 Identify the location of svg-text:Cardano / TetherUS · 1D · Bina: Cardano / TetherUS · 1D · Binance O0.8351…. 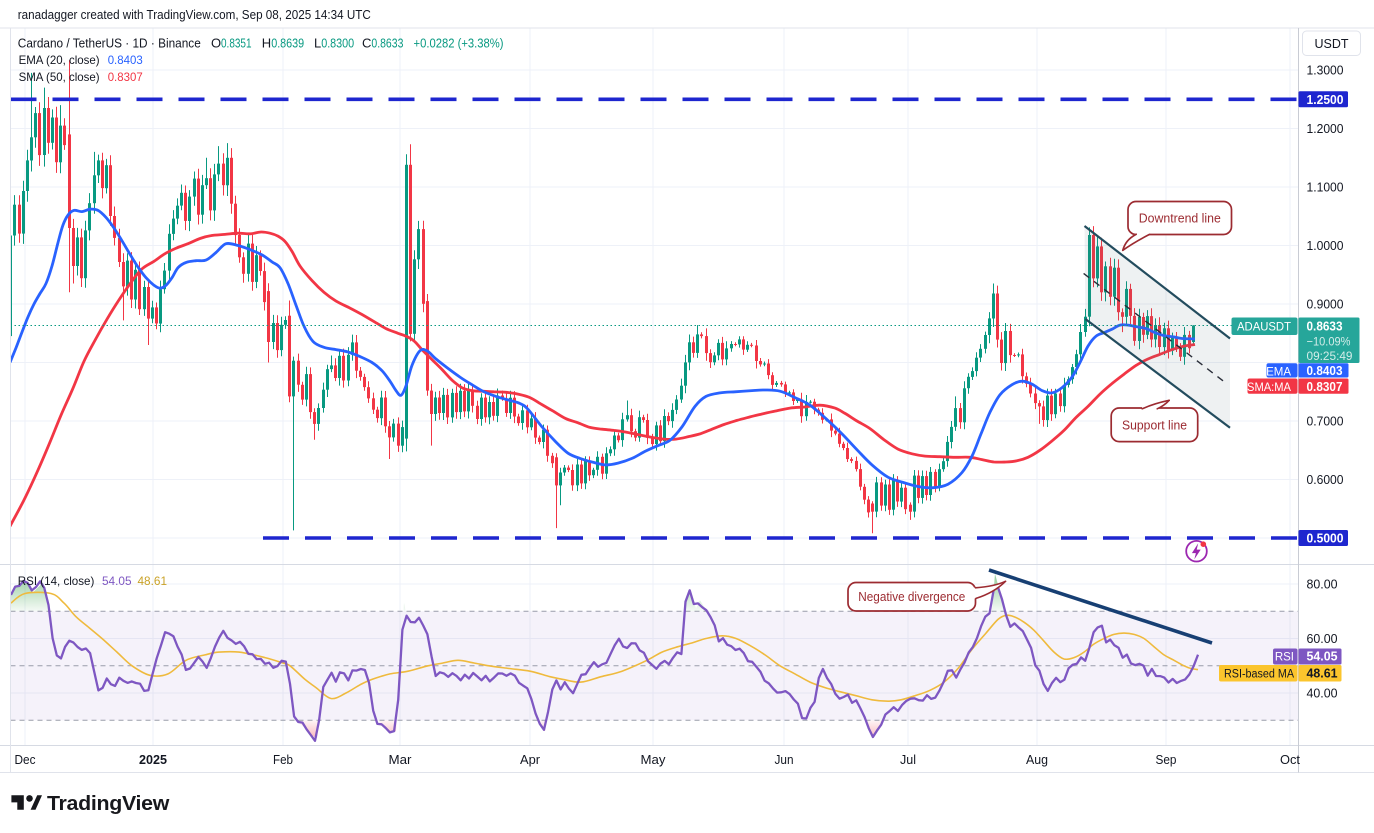
(261, 43).